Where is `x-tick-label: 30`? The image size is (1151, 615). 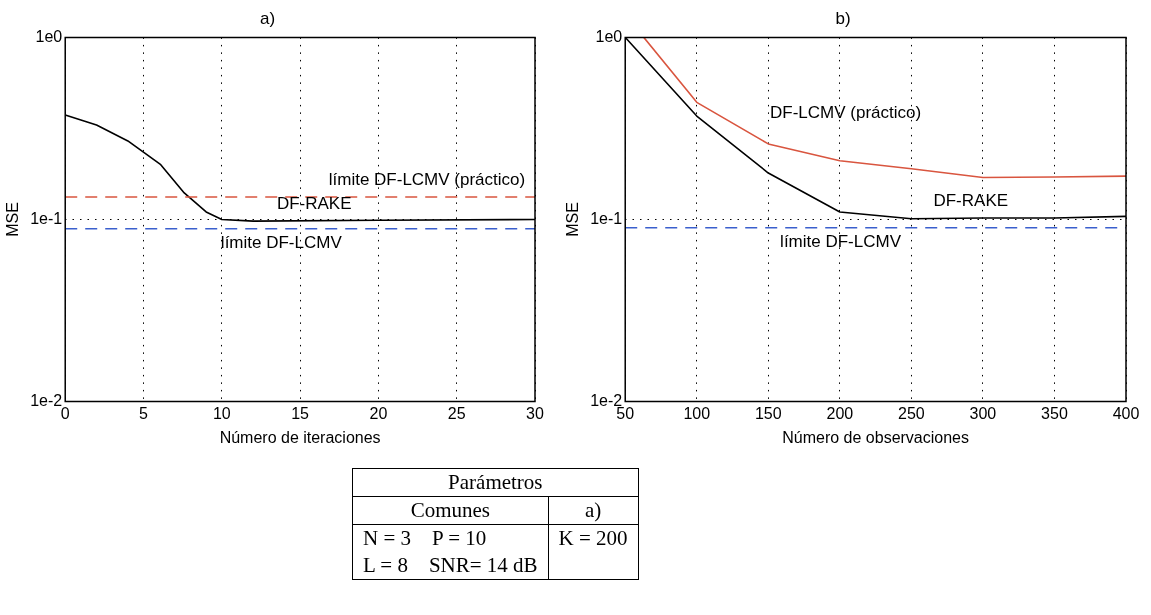
x-tick-label: 30 is located at coordinates (535, 413).